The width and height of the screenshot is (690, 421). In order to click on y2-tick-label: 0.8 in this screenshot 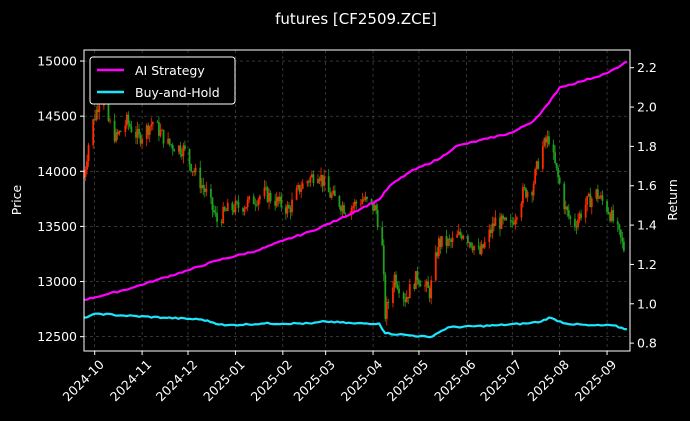, I will do `click(647, 343)`.